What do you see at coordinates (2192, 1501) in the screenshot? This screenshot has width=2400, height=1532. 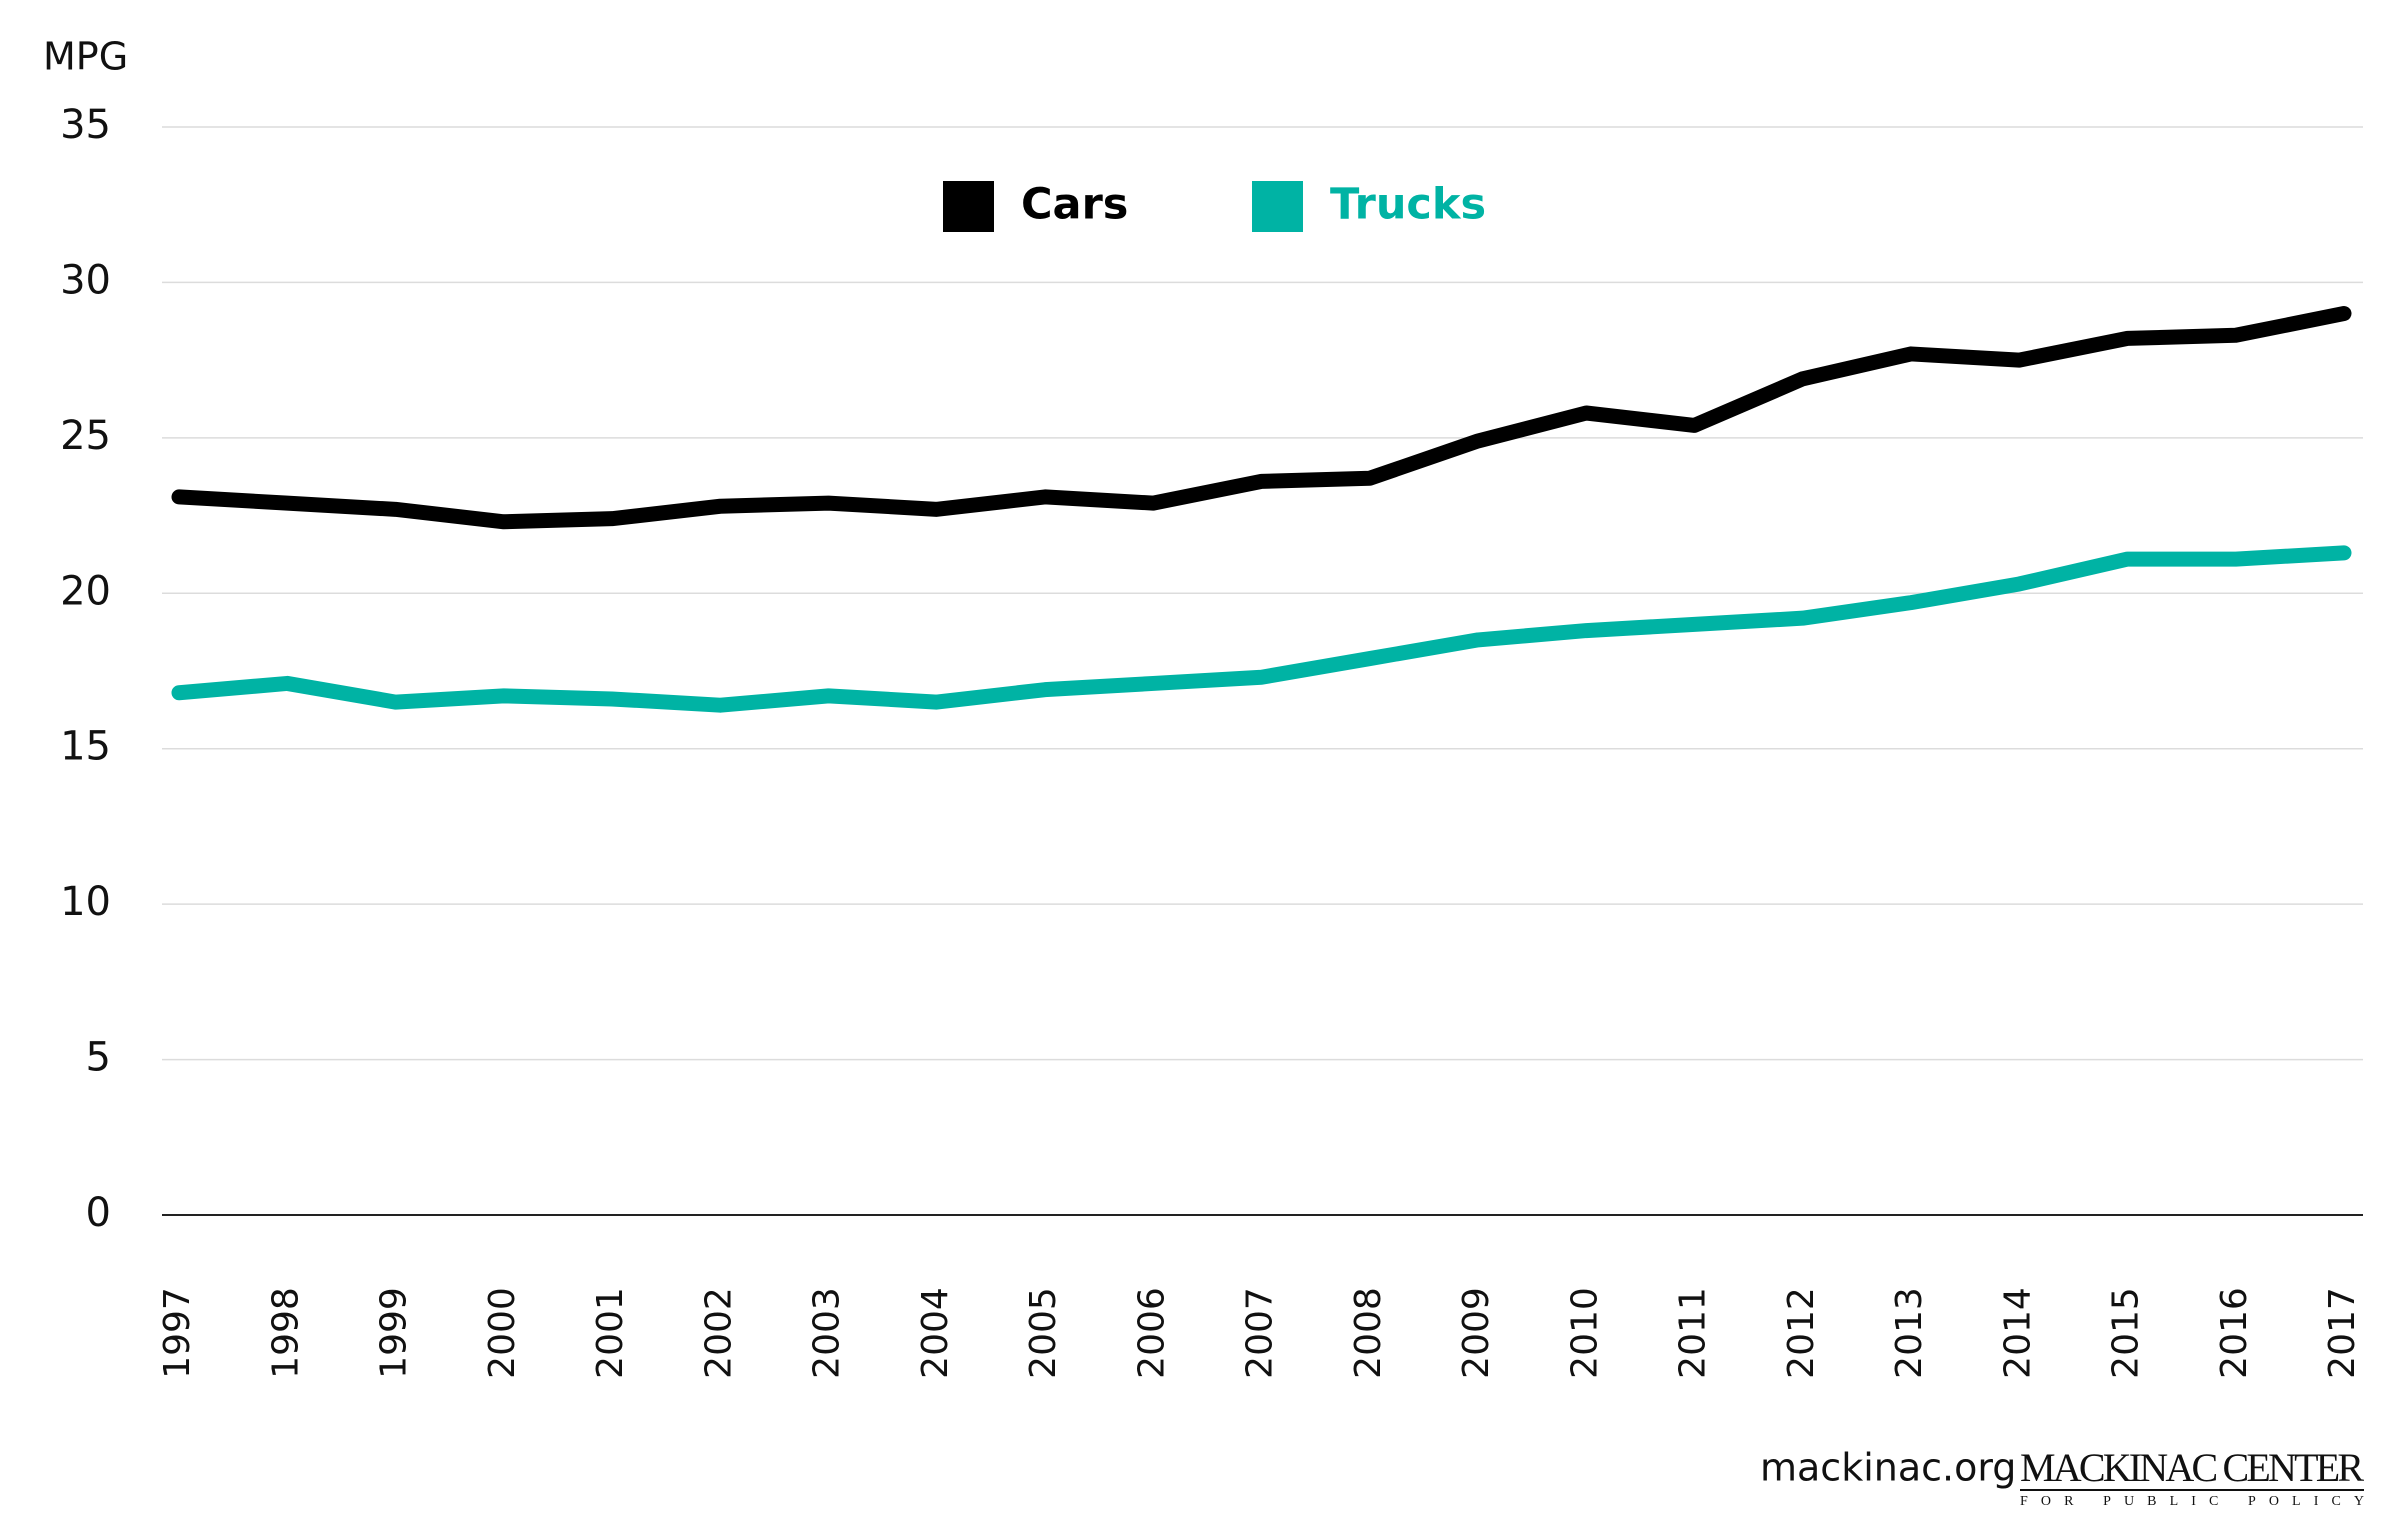 I see `logo-tagline: FOR PUBLIC POLICY` at bounding box center [2192, 1501].